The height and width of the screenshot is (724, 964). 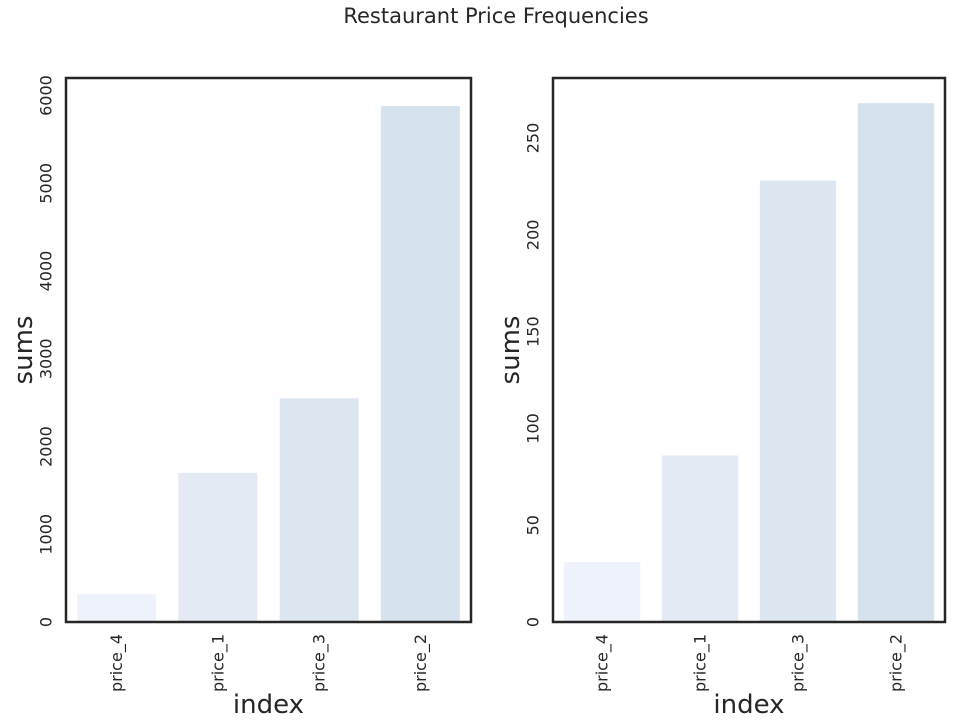 I want to click on y-tick-label: 4000, so click(x=46, y=271).